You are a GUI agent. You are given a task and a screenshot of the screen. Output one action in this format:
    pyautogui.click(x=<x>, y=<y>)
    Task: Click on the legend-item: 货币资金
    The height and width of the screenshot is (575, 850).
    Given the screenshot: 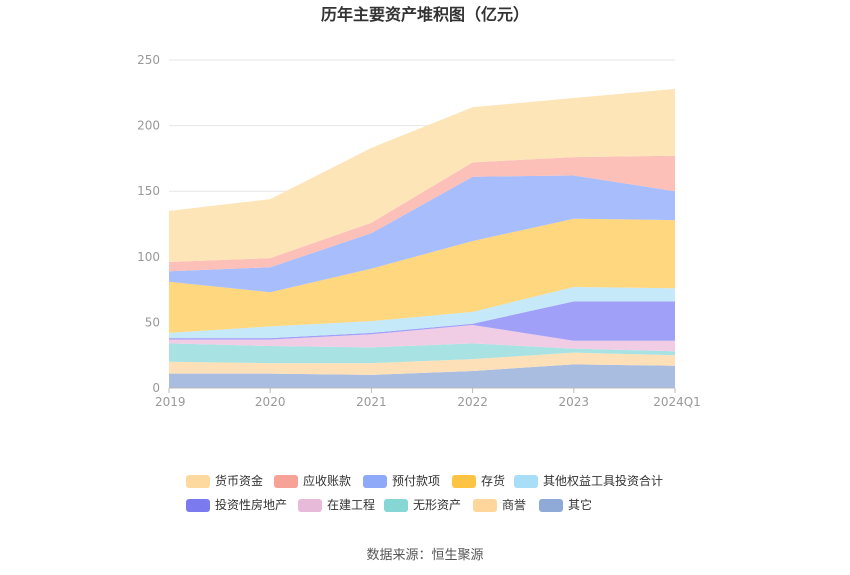 What is the action you would take?
    pyautogui.click(x=224, y=480)
    